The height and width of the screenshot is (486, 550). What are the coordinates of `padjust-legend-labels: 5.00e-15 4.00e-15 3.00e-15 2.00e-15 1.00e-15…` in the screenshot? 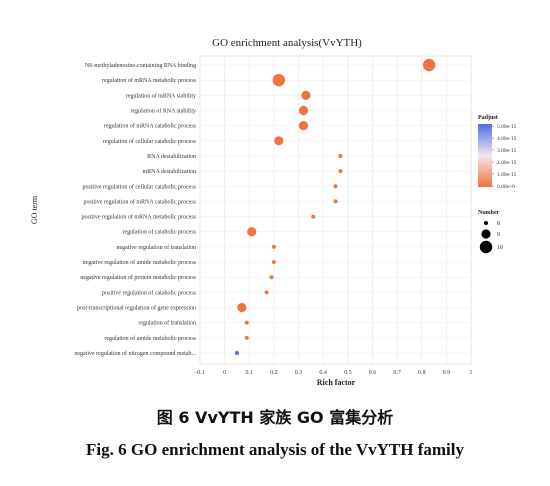 It's located at (504, 157).